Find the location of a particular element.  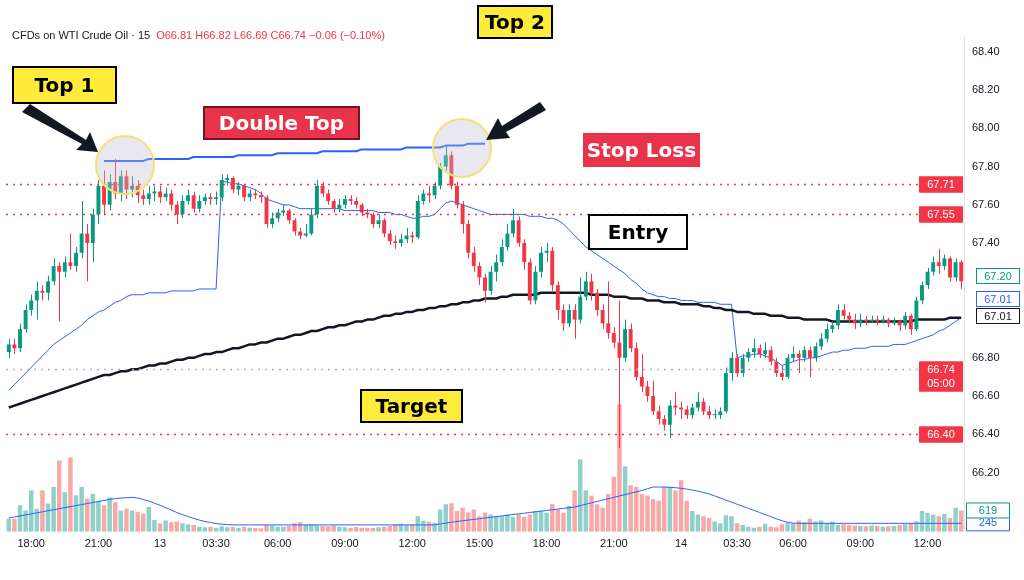

y-tick-label: 68.00 is located at coordinates (986, 127).